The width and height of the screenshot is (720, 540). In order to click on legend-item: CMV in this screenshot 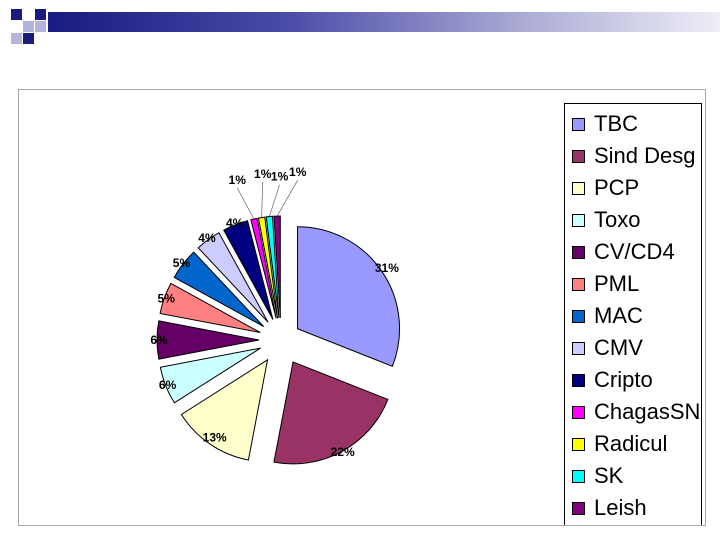, I will do `click(607, 348)`.